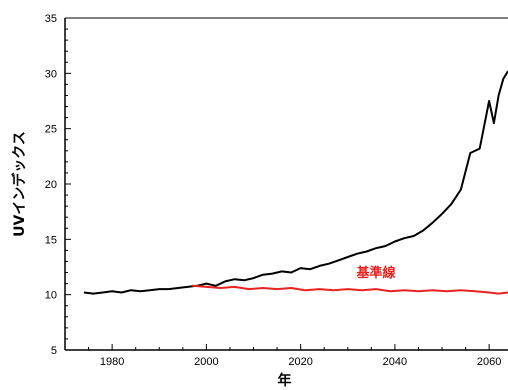 The image size is (508, 390). I want to click on y-axis: 5 10 15 20 25 30 35, so click(58, 185).